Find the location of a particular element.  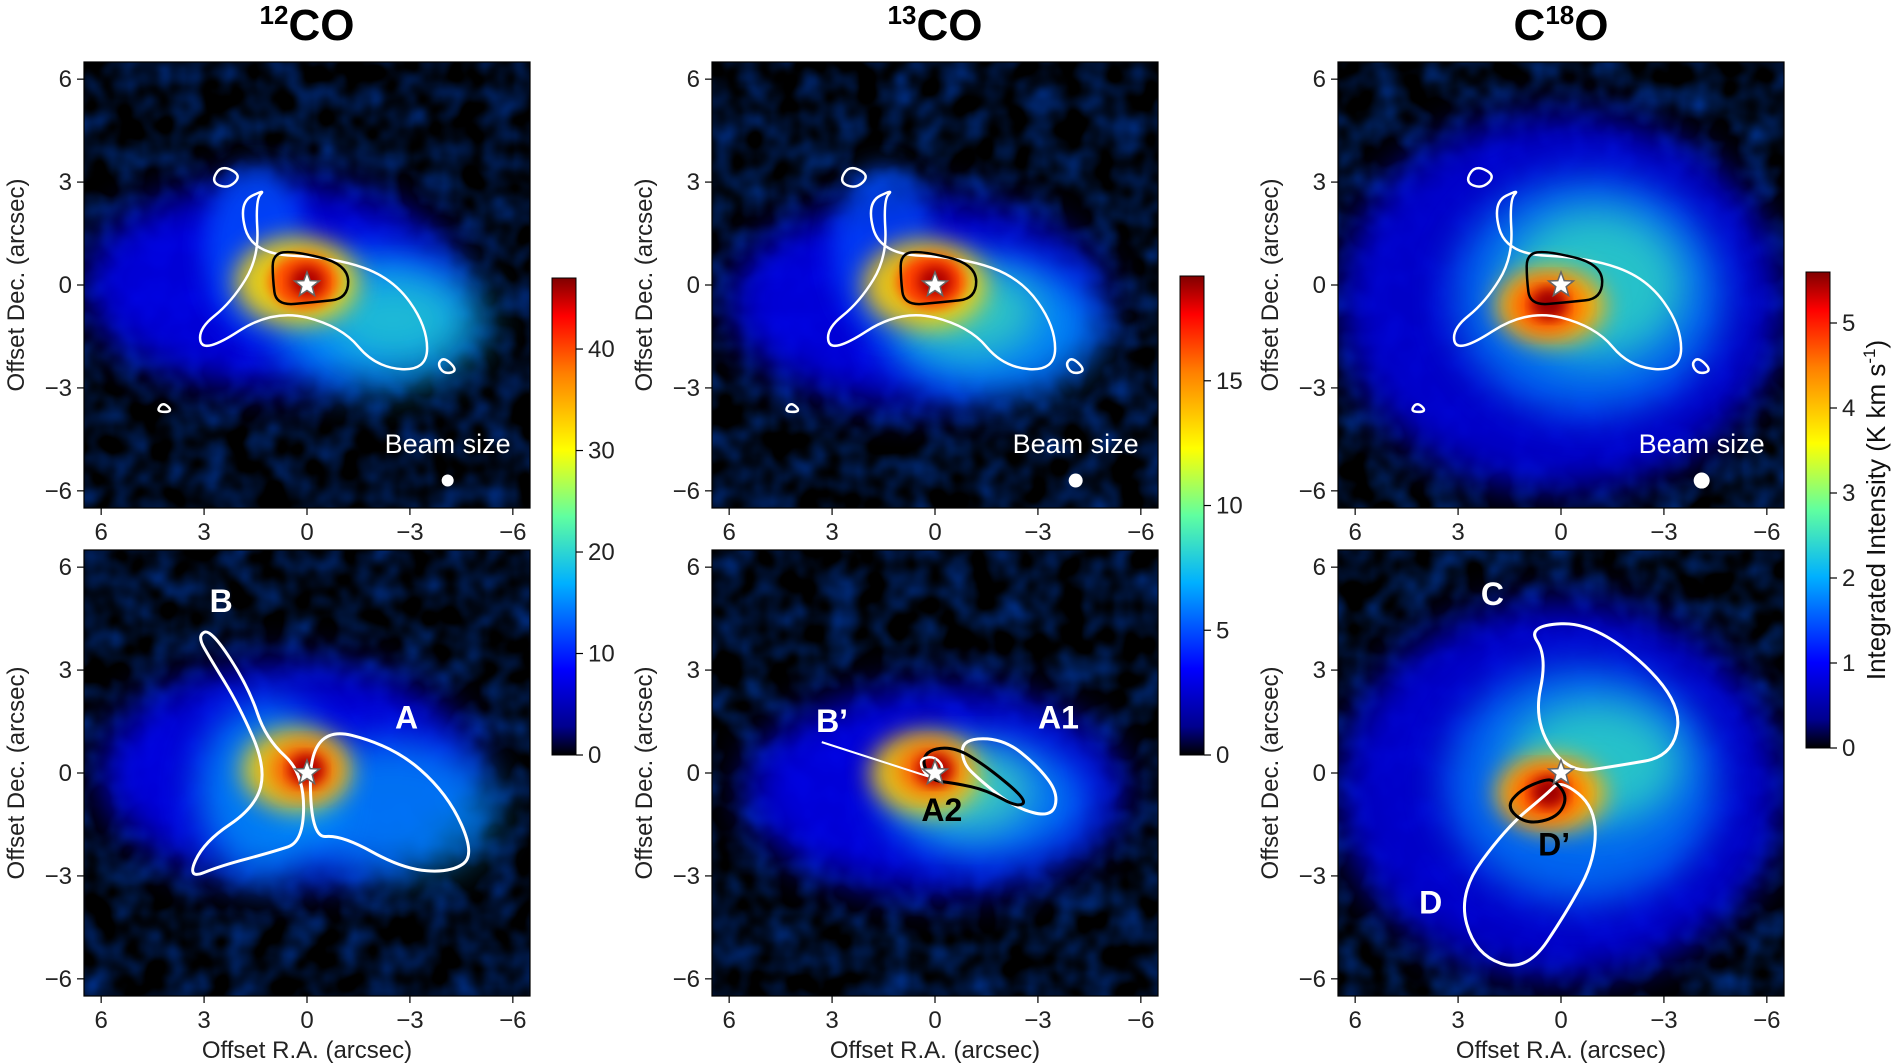

y-tick-label: −3 is located at coordinates (58, 876).